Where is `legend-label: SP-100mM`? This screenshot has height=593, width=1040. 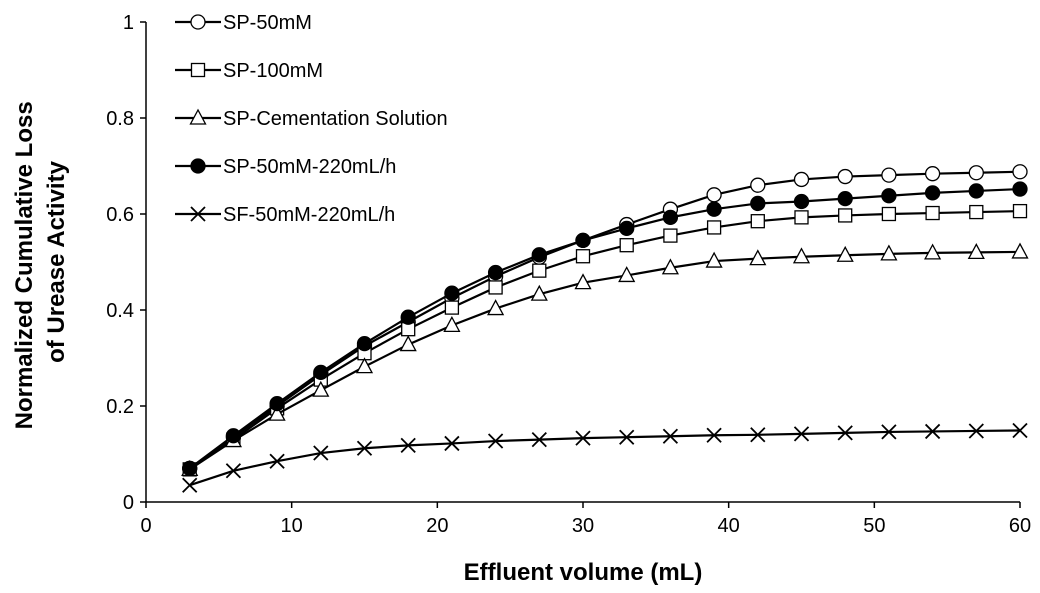 legend-label: SP-100mM is located at coordinates (273, 71).